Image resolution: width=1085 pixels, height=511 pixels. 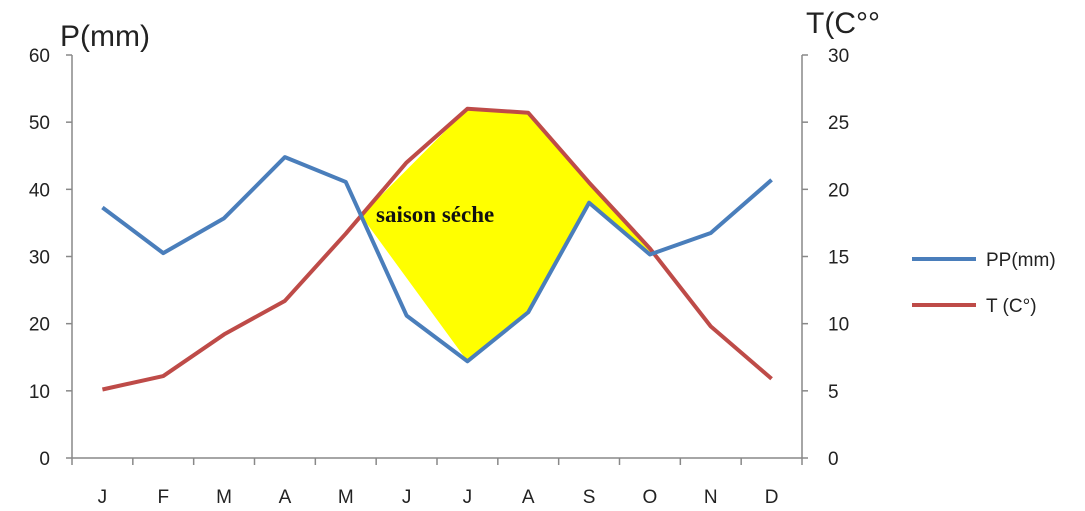 I want to click on dry-season-area-layer, so click(x=507, y=235).